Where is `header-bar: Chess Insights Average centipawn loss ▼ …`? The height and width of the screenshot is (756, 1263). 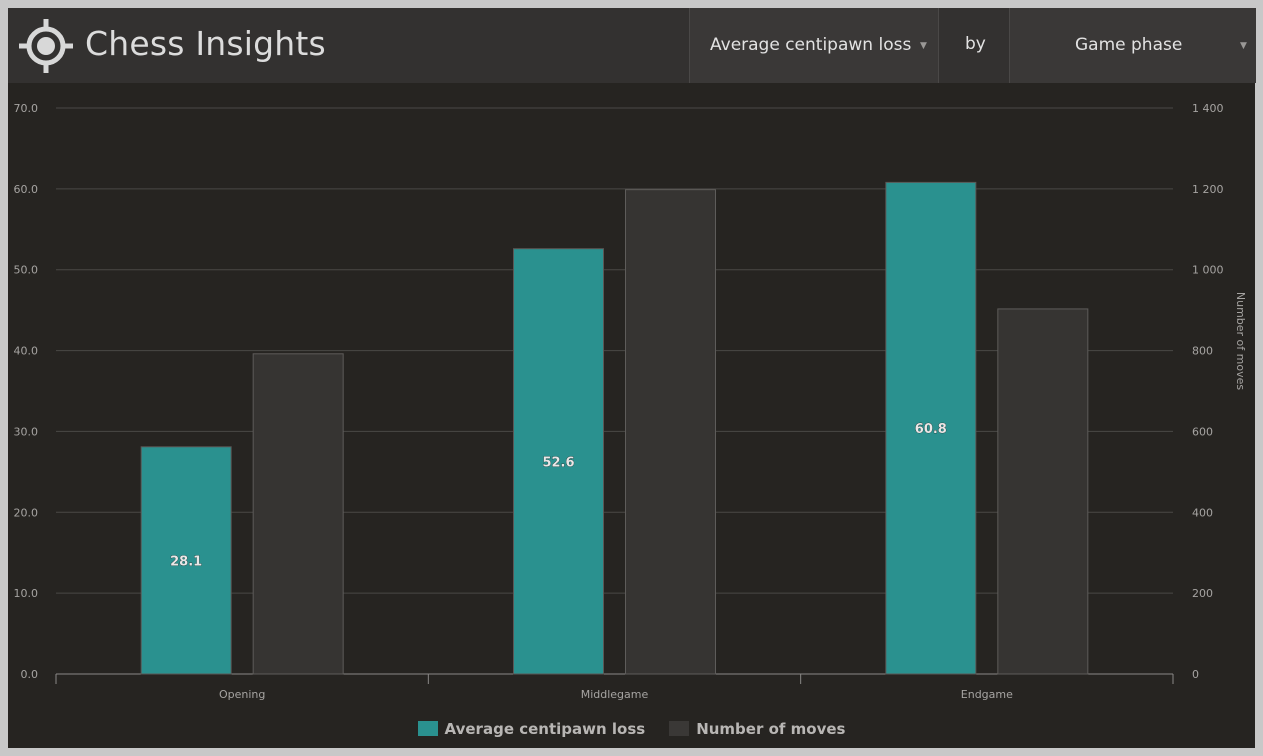
header-bar: Chess Insights Average centipawn loss ▼ … is located at coordinates (632, 45).